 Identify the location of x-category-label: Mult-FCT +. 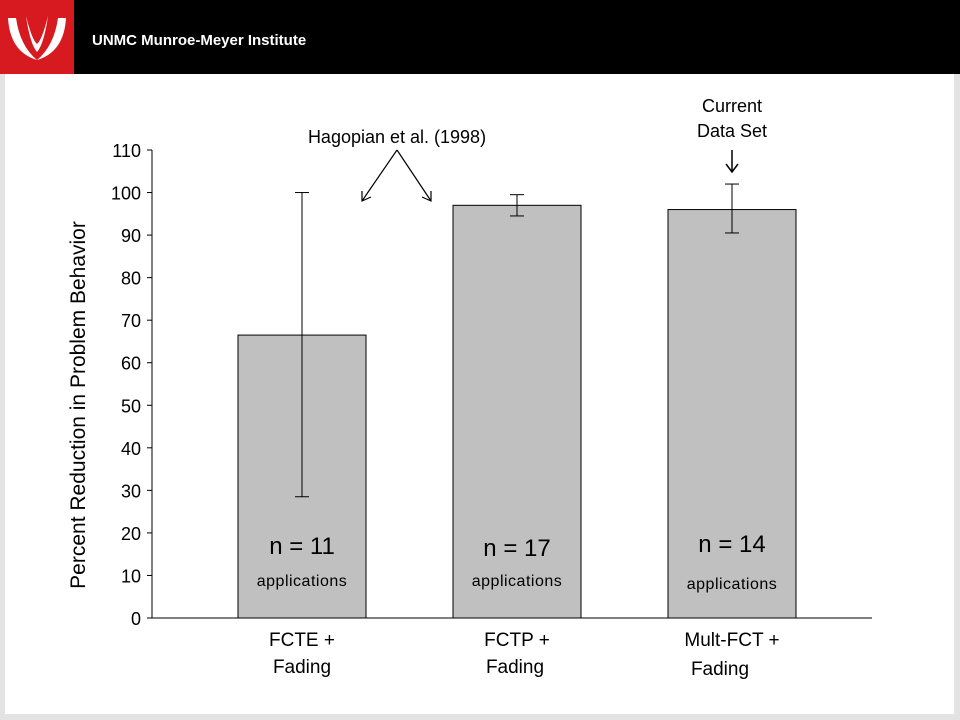
(731, 640).